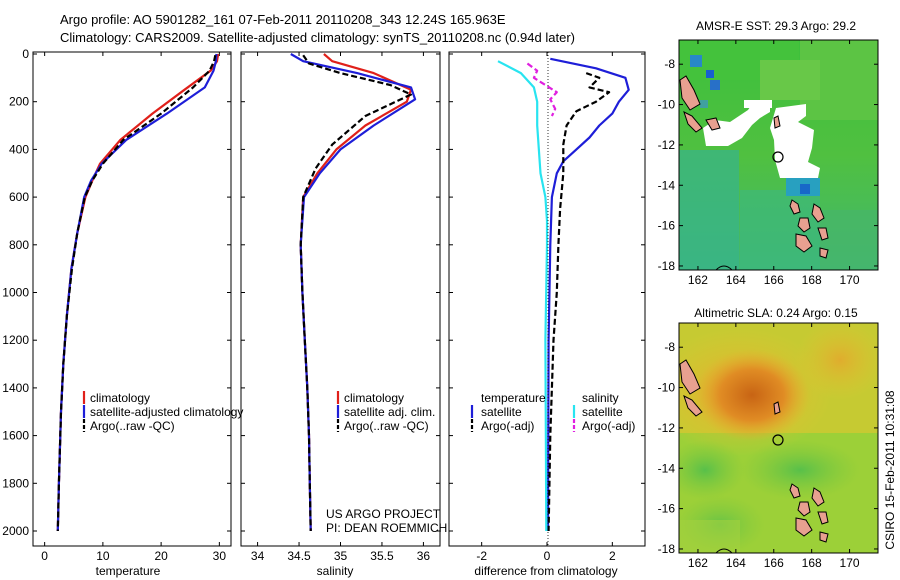 The height and width of the screenshot is (580, 900). Describe the element at coordinates (389, 412) in the screenshot. I see `legend-satellite-adj: satellite adj. clim.` at that location.